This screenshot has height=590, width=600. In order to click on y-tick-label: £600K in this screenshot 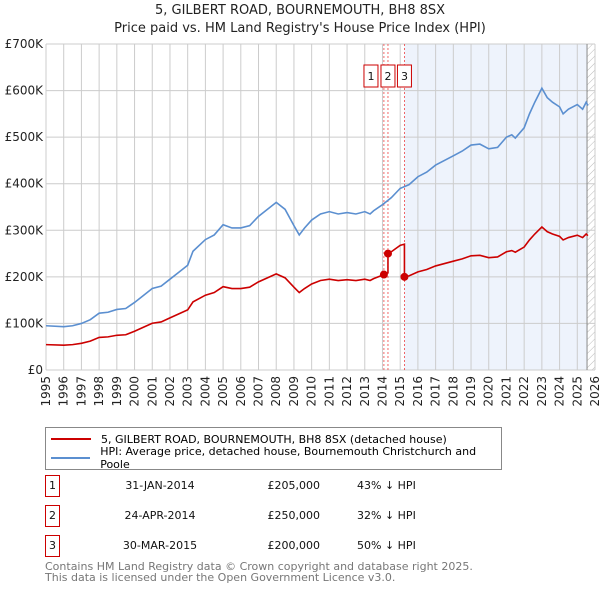, I will do `click(25, 91)`.